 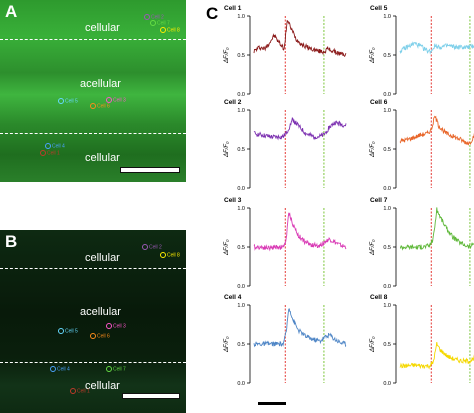 What do you see at coordinates (152, 247) in the screenshot?
I see `cell-marker-b-2: Cell 2` at bounding box center [152, 247].